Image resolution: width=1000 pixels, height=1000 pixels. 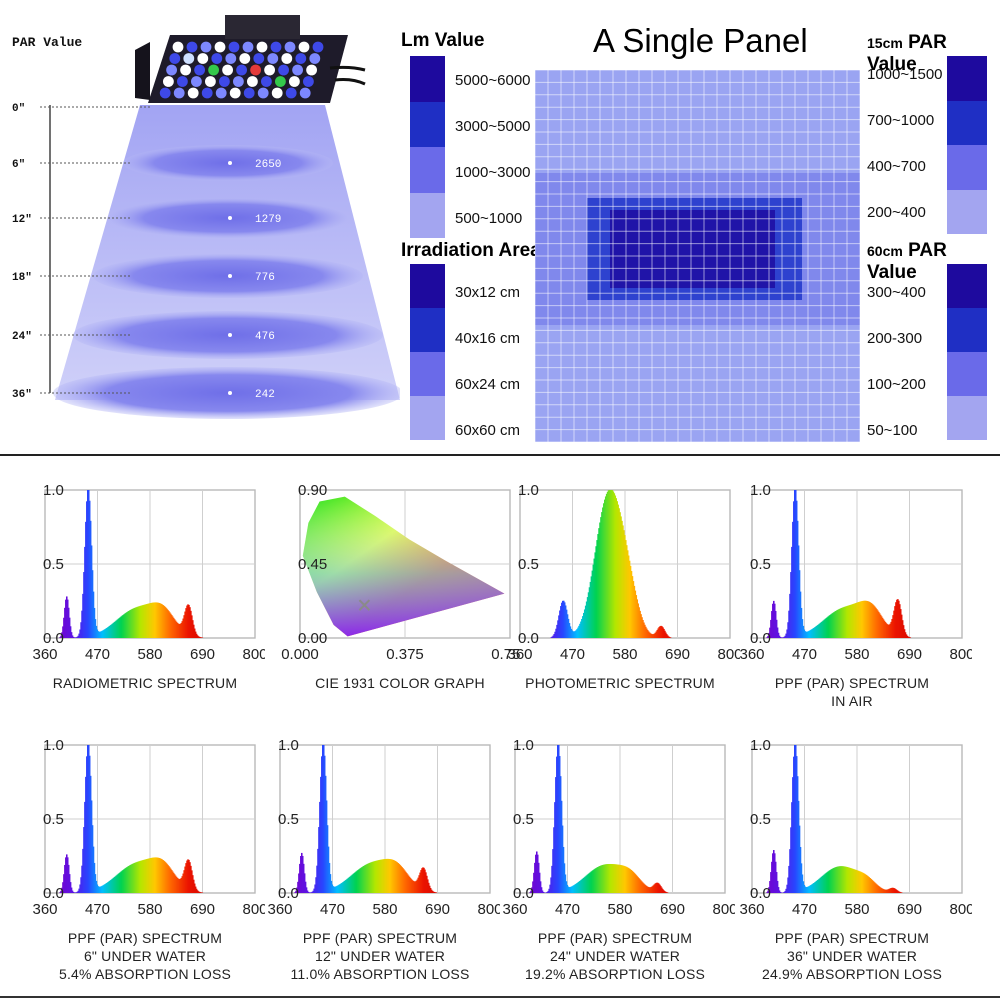 What do you see at coordinates (751, 909) in the screenshot?
I see `x-tick-label: 360` at bounding box center [751, 909].